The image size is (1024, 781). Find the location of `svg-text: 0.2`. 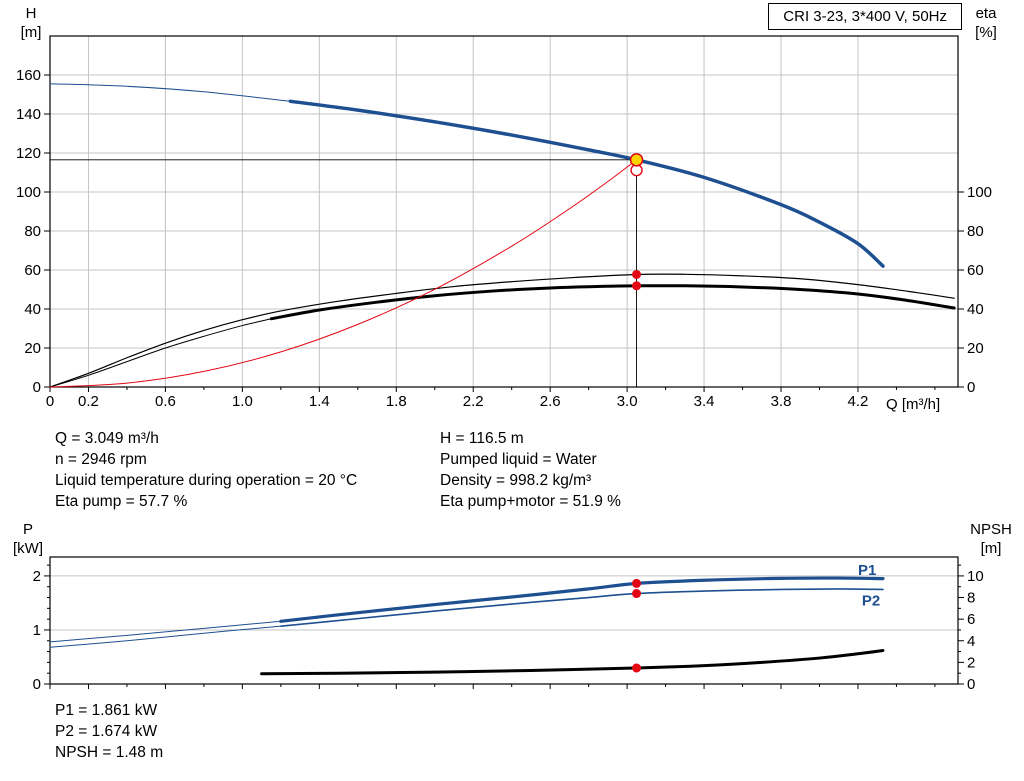

svg-text: 0.2 is located at coordinates (88, 401).